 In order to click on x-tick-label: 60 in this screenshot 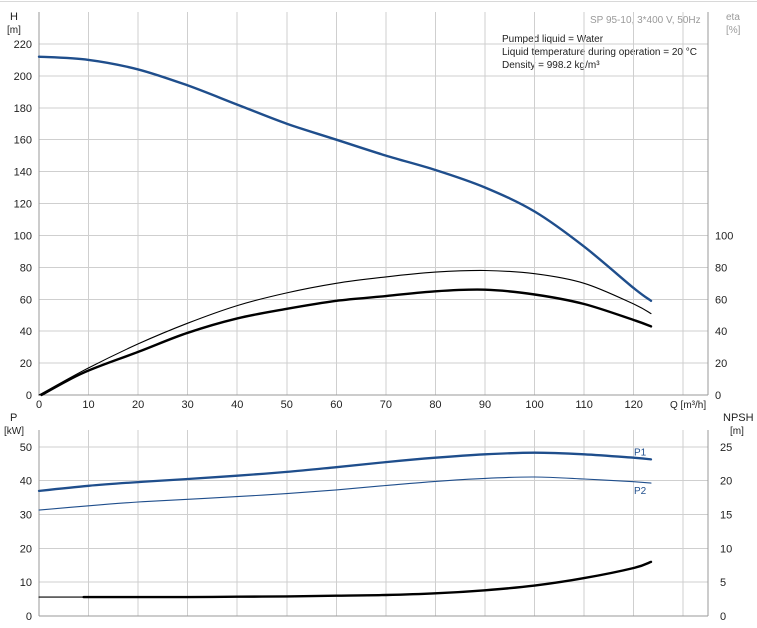, I will do `click(336, 405)`.